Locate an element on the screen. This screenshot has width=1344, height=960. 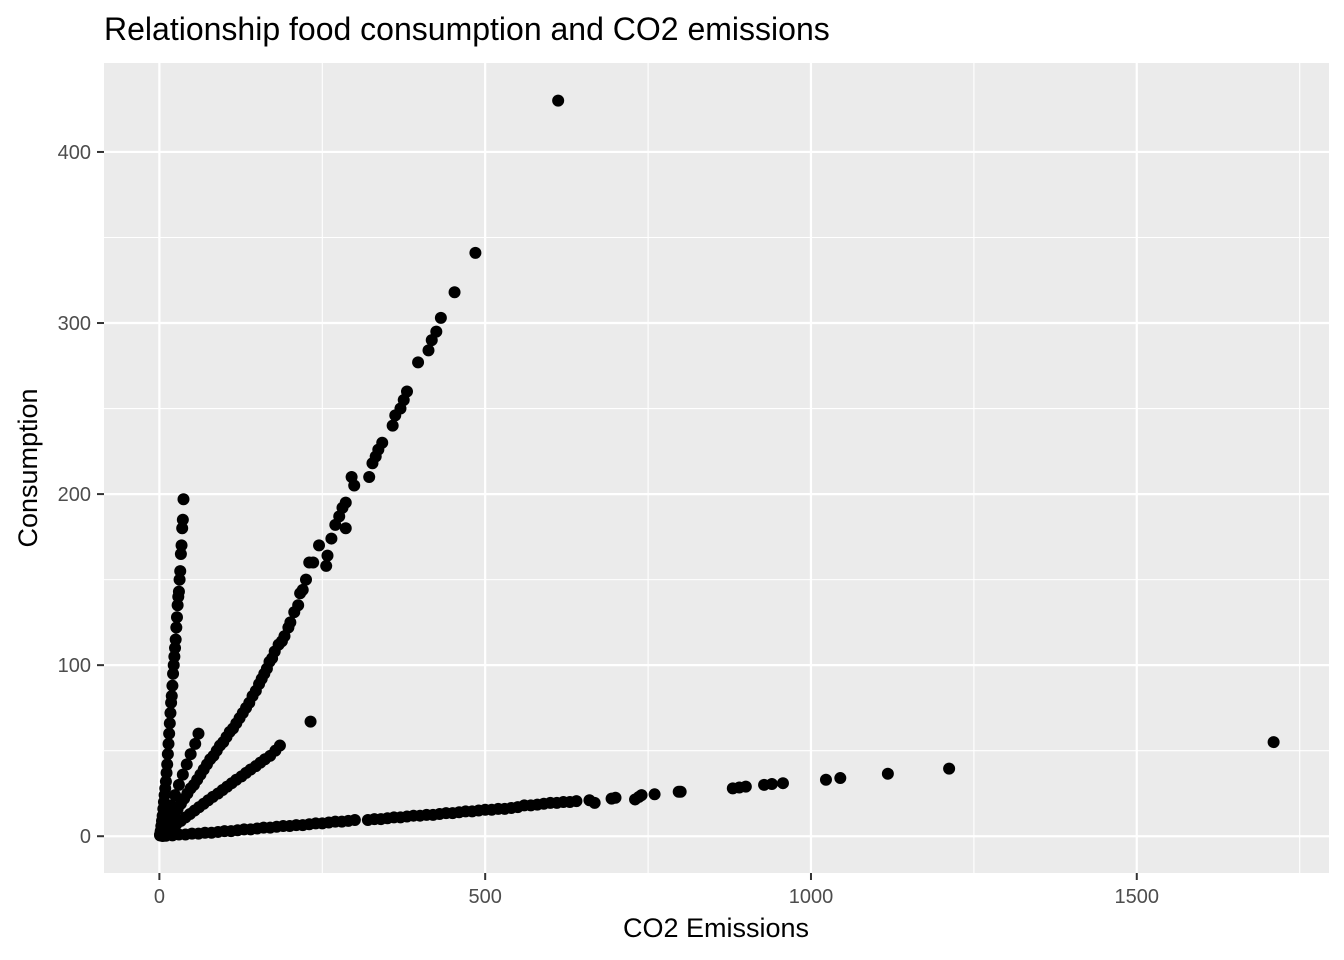
y-tick-label: 100 is located at coordinates (74, 666).